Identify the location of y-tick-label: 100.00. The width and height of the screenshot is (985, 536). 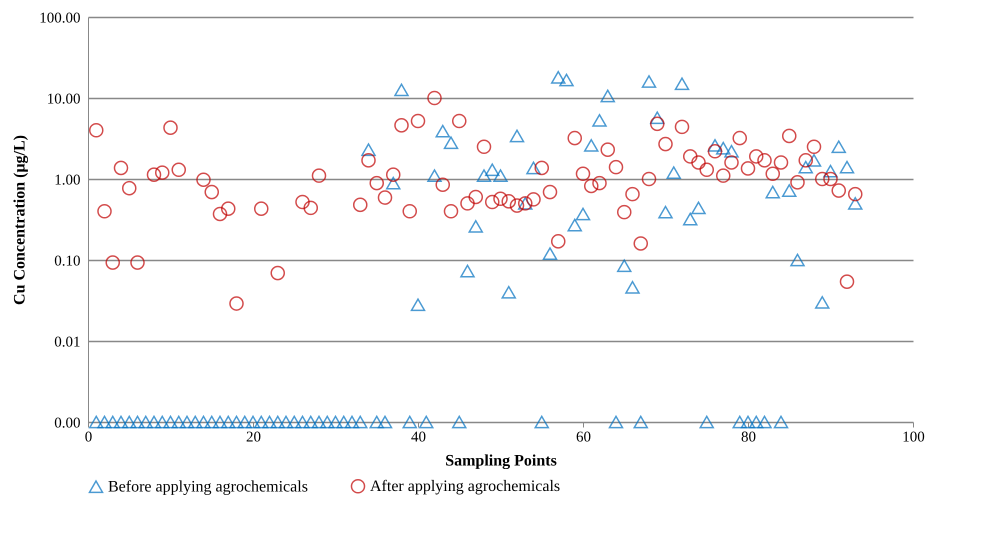
(59, 18).